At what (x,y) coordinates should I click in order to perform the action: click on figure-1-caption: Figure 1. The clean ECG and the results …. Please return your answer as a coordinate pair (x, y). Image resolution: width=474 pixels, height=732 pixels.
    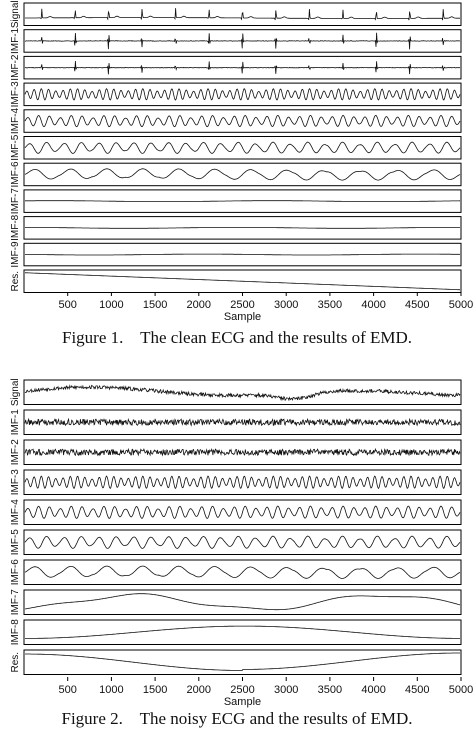
    Looking at the image, I should click on (237, 338).